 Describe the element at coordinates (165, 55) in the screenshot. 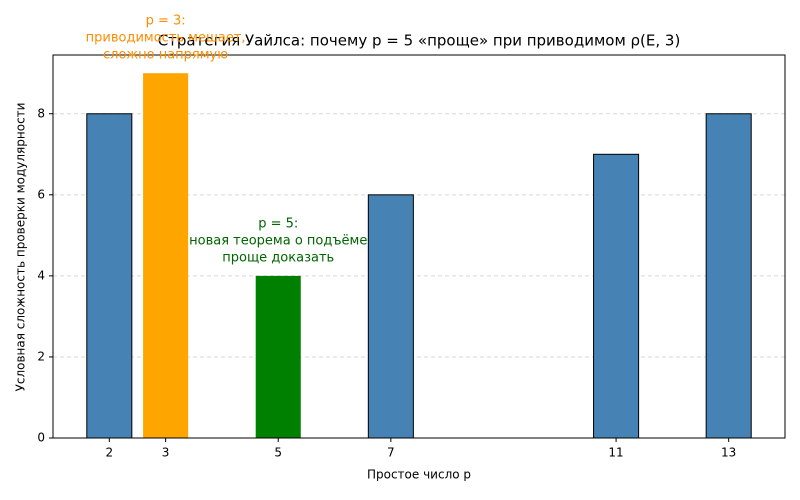

I see `annotation: сложно напрямую` at that location.